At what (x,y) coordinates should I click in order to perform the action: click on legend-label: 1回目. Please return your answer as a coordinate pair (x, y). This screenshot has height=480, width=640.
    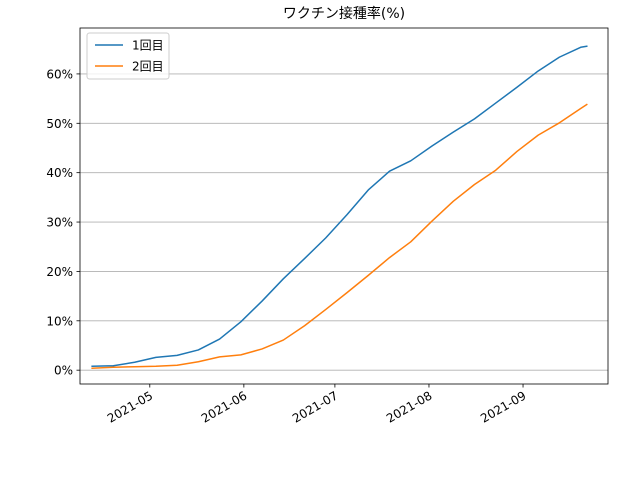
    Looking at the image, I should click on (148, 46).